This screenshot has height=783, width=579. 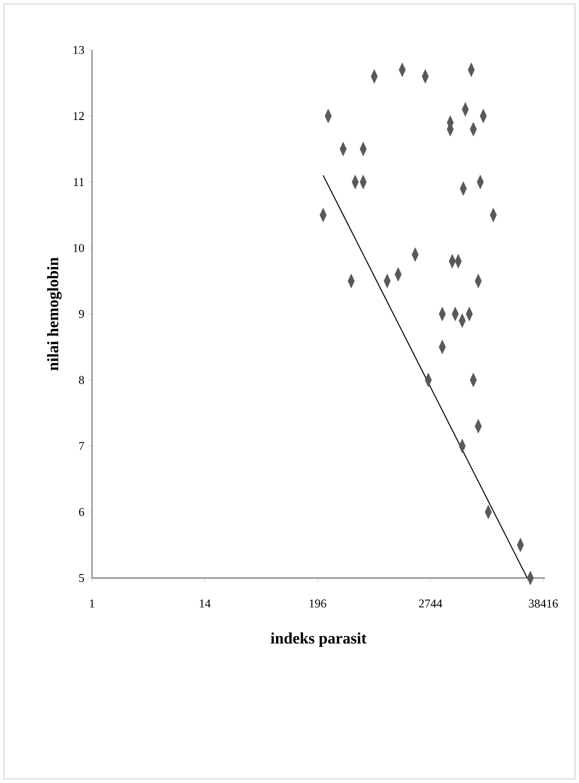 I want to click on y-tick-label: 7, so click(x=81, y=446).